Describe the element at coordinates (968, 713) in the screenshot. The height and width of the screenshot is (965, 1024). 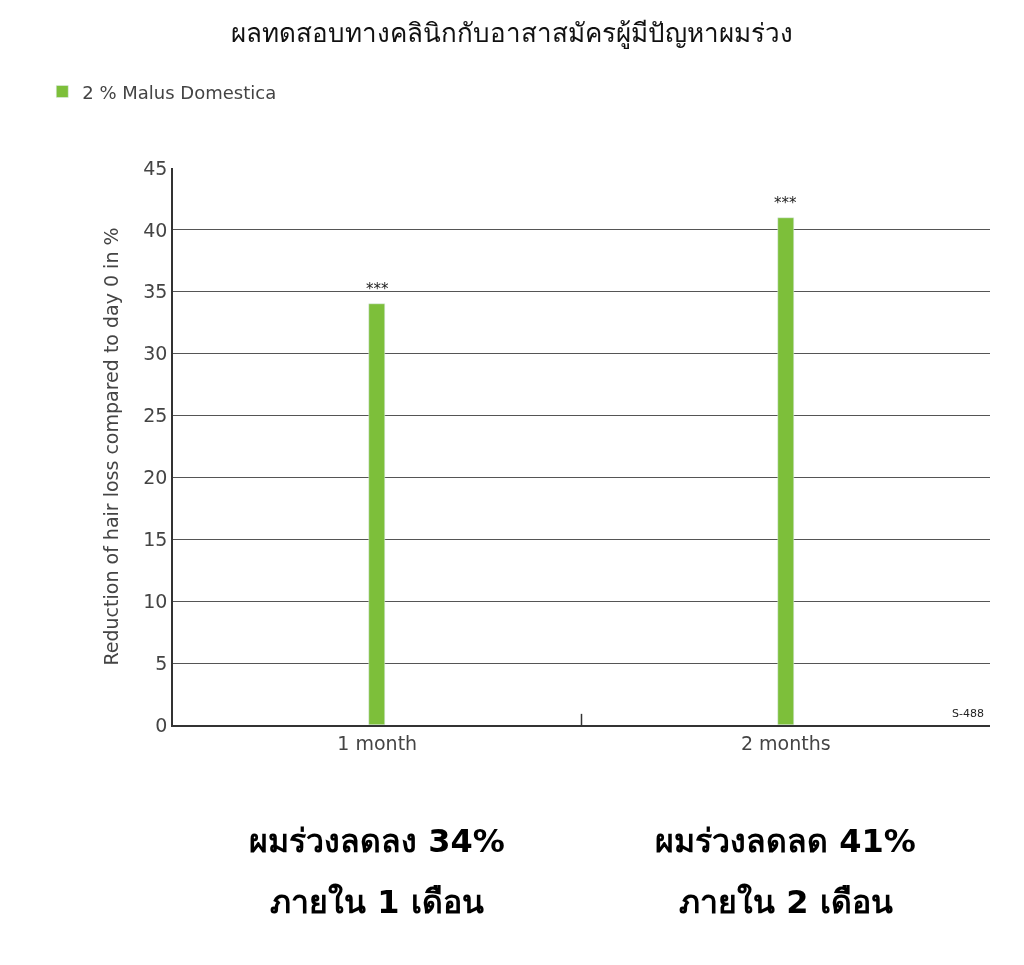
I see `annotation: S-488` at that location.